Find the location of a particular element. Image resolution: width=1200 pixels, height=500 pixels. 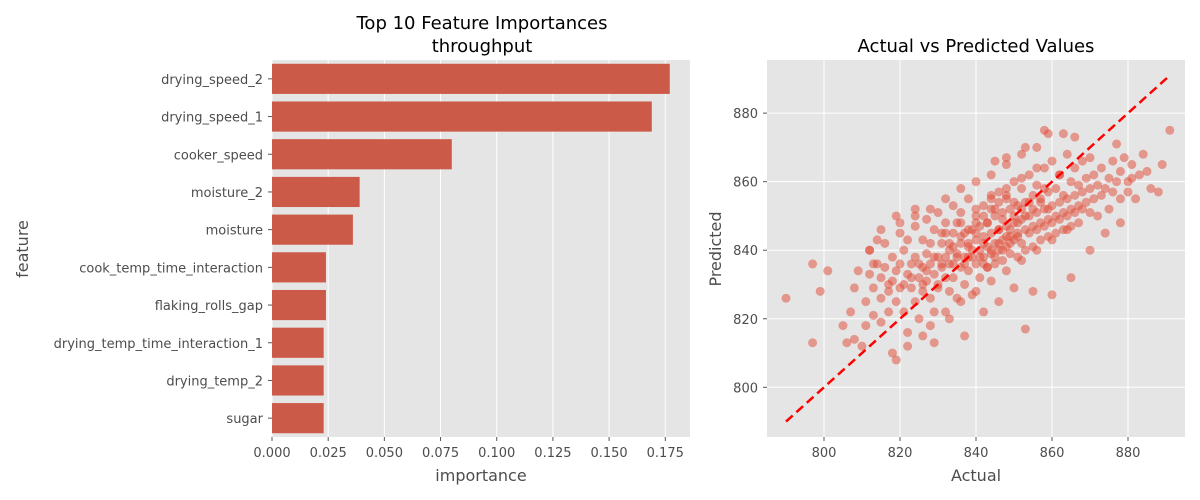

scatter-chart-title: Actual vs Predicted Values is located at coordinates (976, 46).